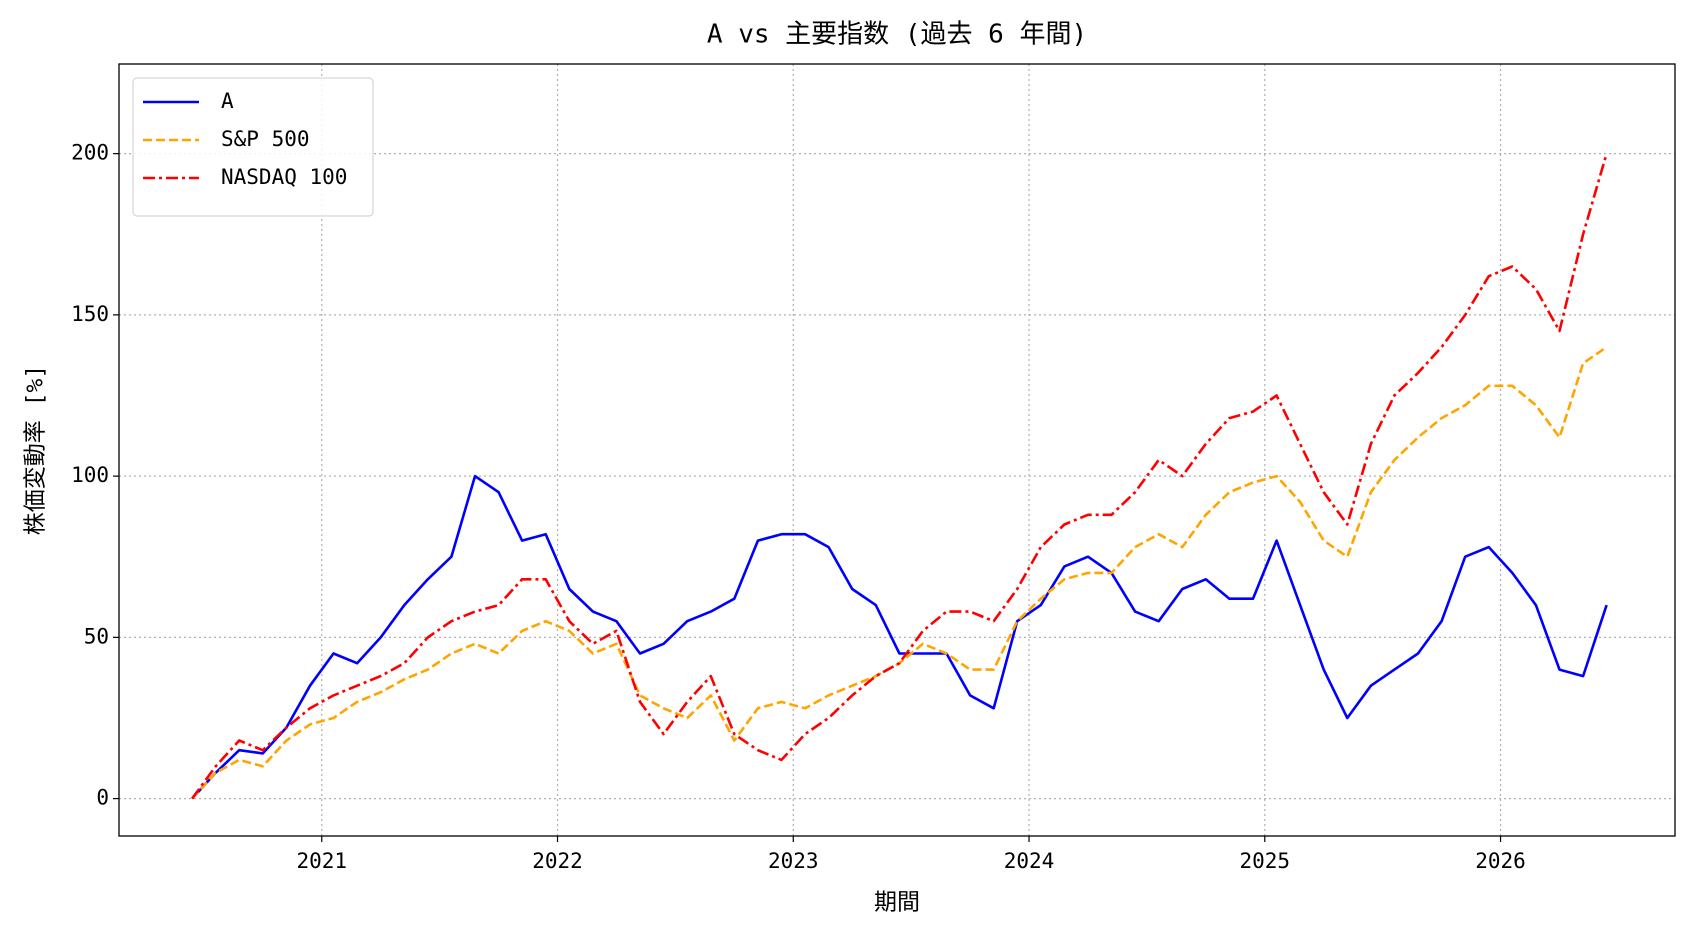 Image resolution: width=1688 pixels, height=936 pixels. What do you see at coordinates (265, 139) in the screenshot?
I see `legend-label: S&P 500` at bounding box center [265, 139].